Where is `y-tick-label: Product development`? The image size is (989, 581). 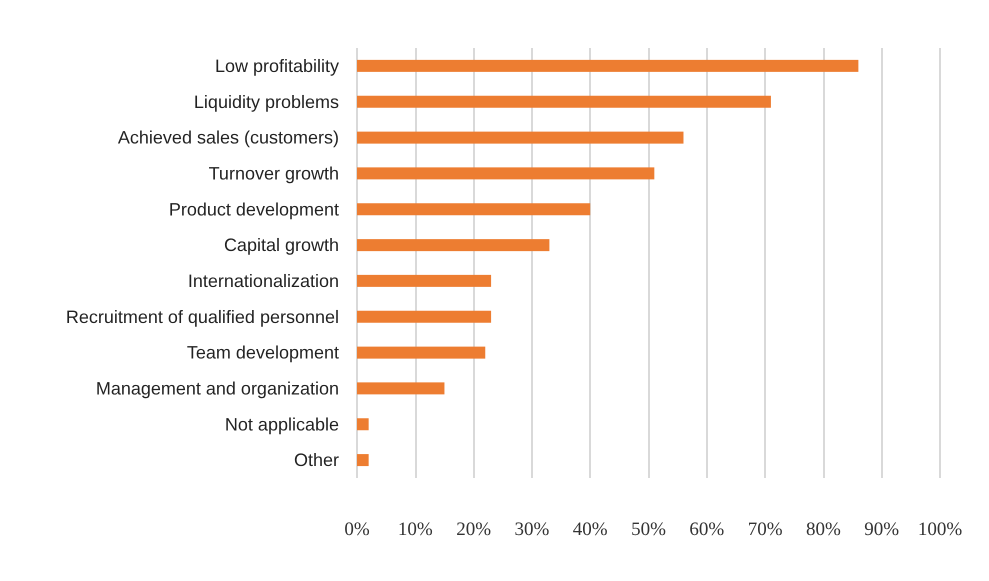 y-tick-label: Product development is located at coordinates (253, 209).